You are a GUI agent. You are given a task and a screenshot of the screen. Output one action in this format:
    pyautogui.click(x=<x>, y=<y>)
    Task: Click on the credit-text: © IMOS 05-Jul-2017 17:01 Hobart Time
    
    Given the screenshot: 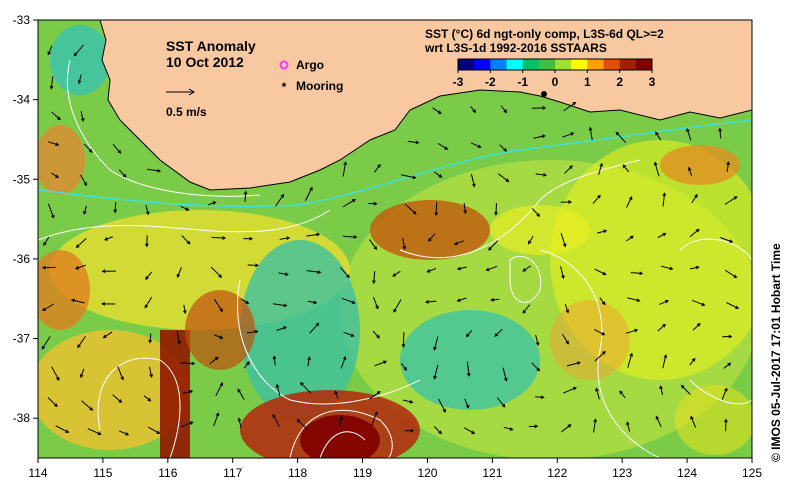 What is the action you would take?
    pyautogui.click(x=776, y=352)
    